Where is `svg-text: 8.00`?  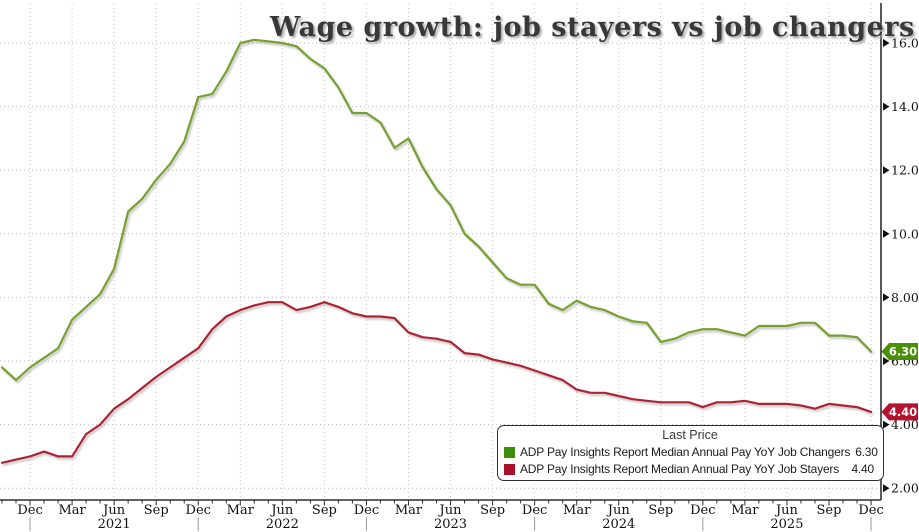
svg-text: 8.00 is located at coordinates (905, 297).